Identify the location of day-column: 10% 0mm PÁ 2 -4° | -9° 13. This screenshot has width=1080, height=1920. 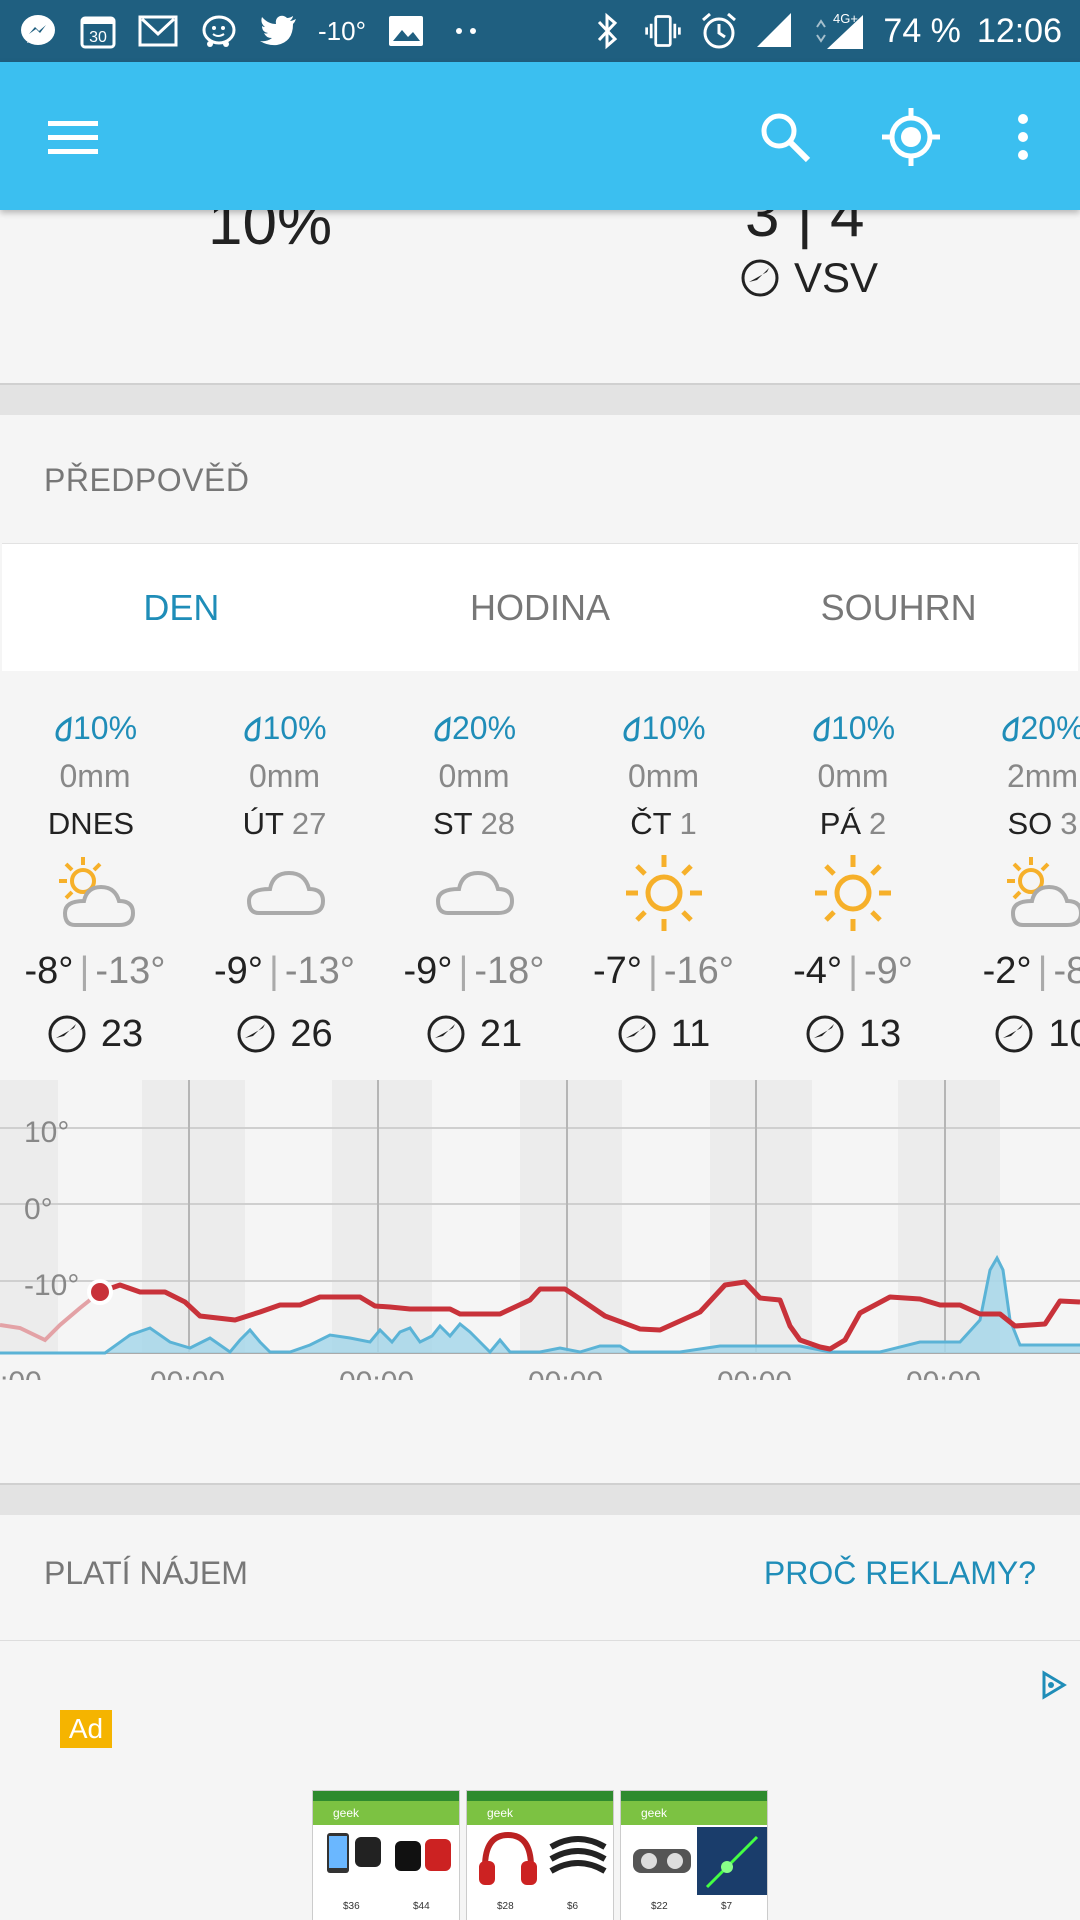
(853, 885).